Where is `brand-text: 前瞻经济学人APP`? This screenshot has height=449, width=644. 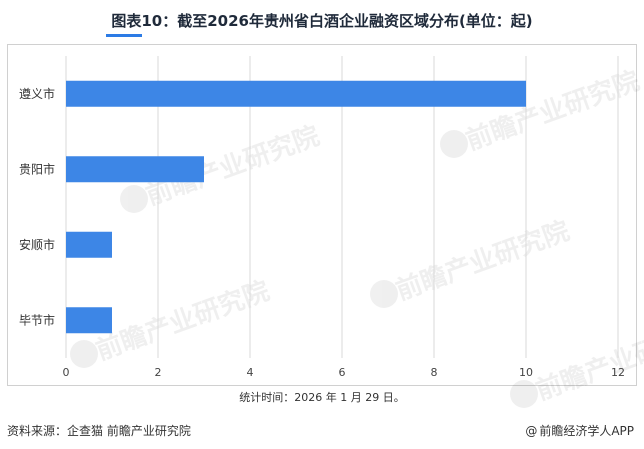 brand-text: 前瞻经济学人APP is located at coordinates (586, 431).